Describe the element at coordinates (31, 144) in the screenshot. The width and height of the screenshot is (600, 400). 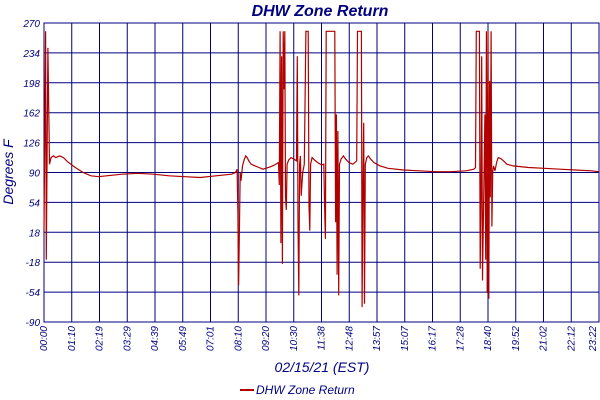
I see `y-tick-label: 126` at that location.